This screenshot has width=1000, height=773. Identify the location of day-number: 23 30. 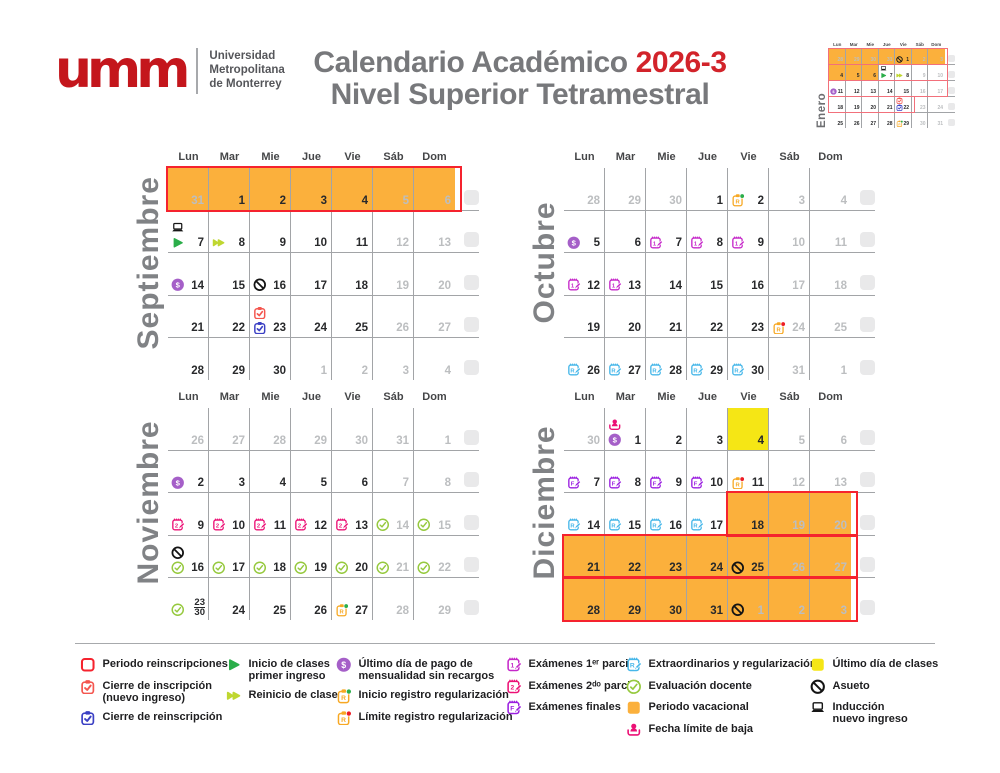
(199, 607).